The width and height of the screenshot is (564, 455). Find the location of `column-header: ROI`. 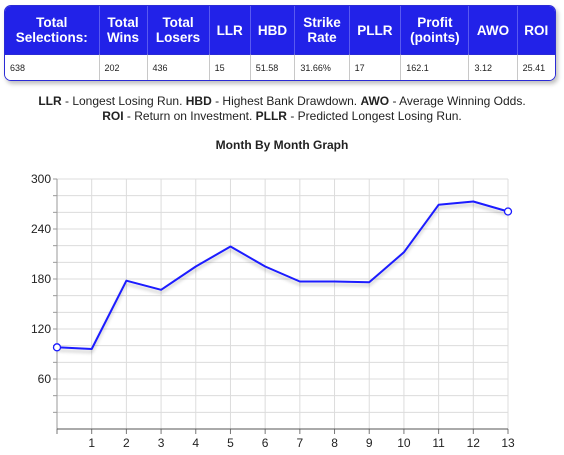

column-header: ROI is located at coordinates (536, 30).